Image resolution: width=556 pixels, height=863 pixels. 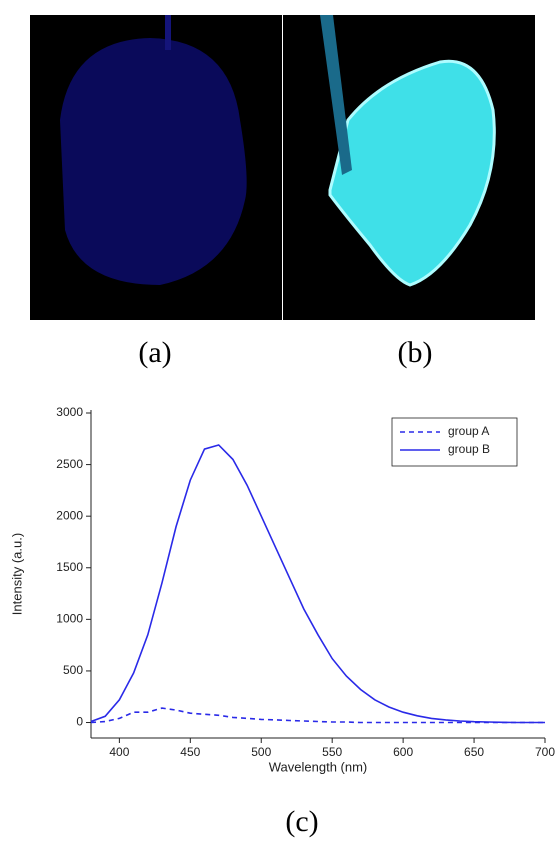 I want to click on x-tick-label: 550, so click(x=332, y=752).